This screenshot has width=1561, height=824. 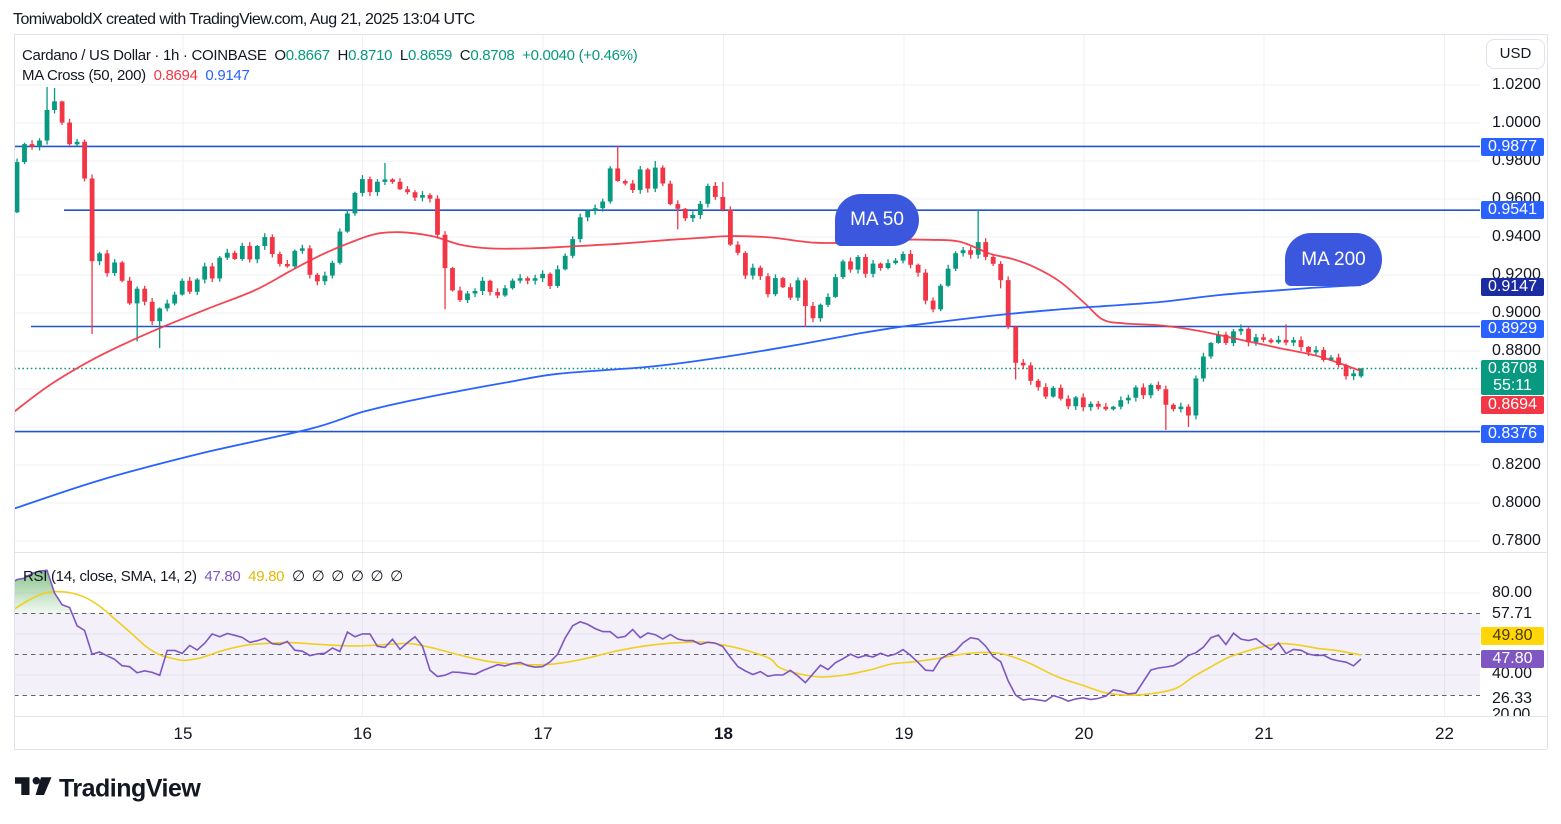 What do you see at coordinates (130, 789) in the screenshot?
I see `svg-text: TradingView` at bounding box center [130, 789].